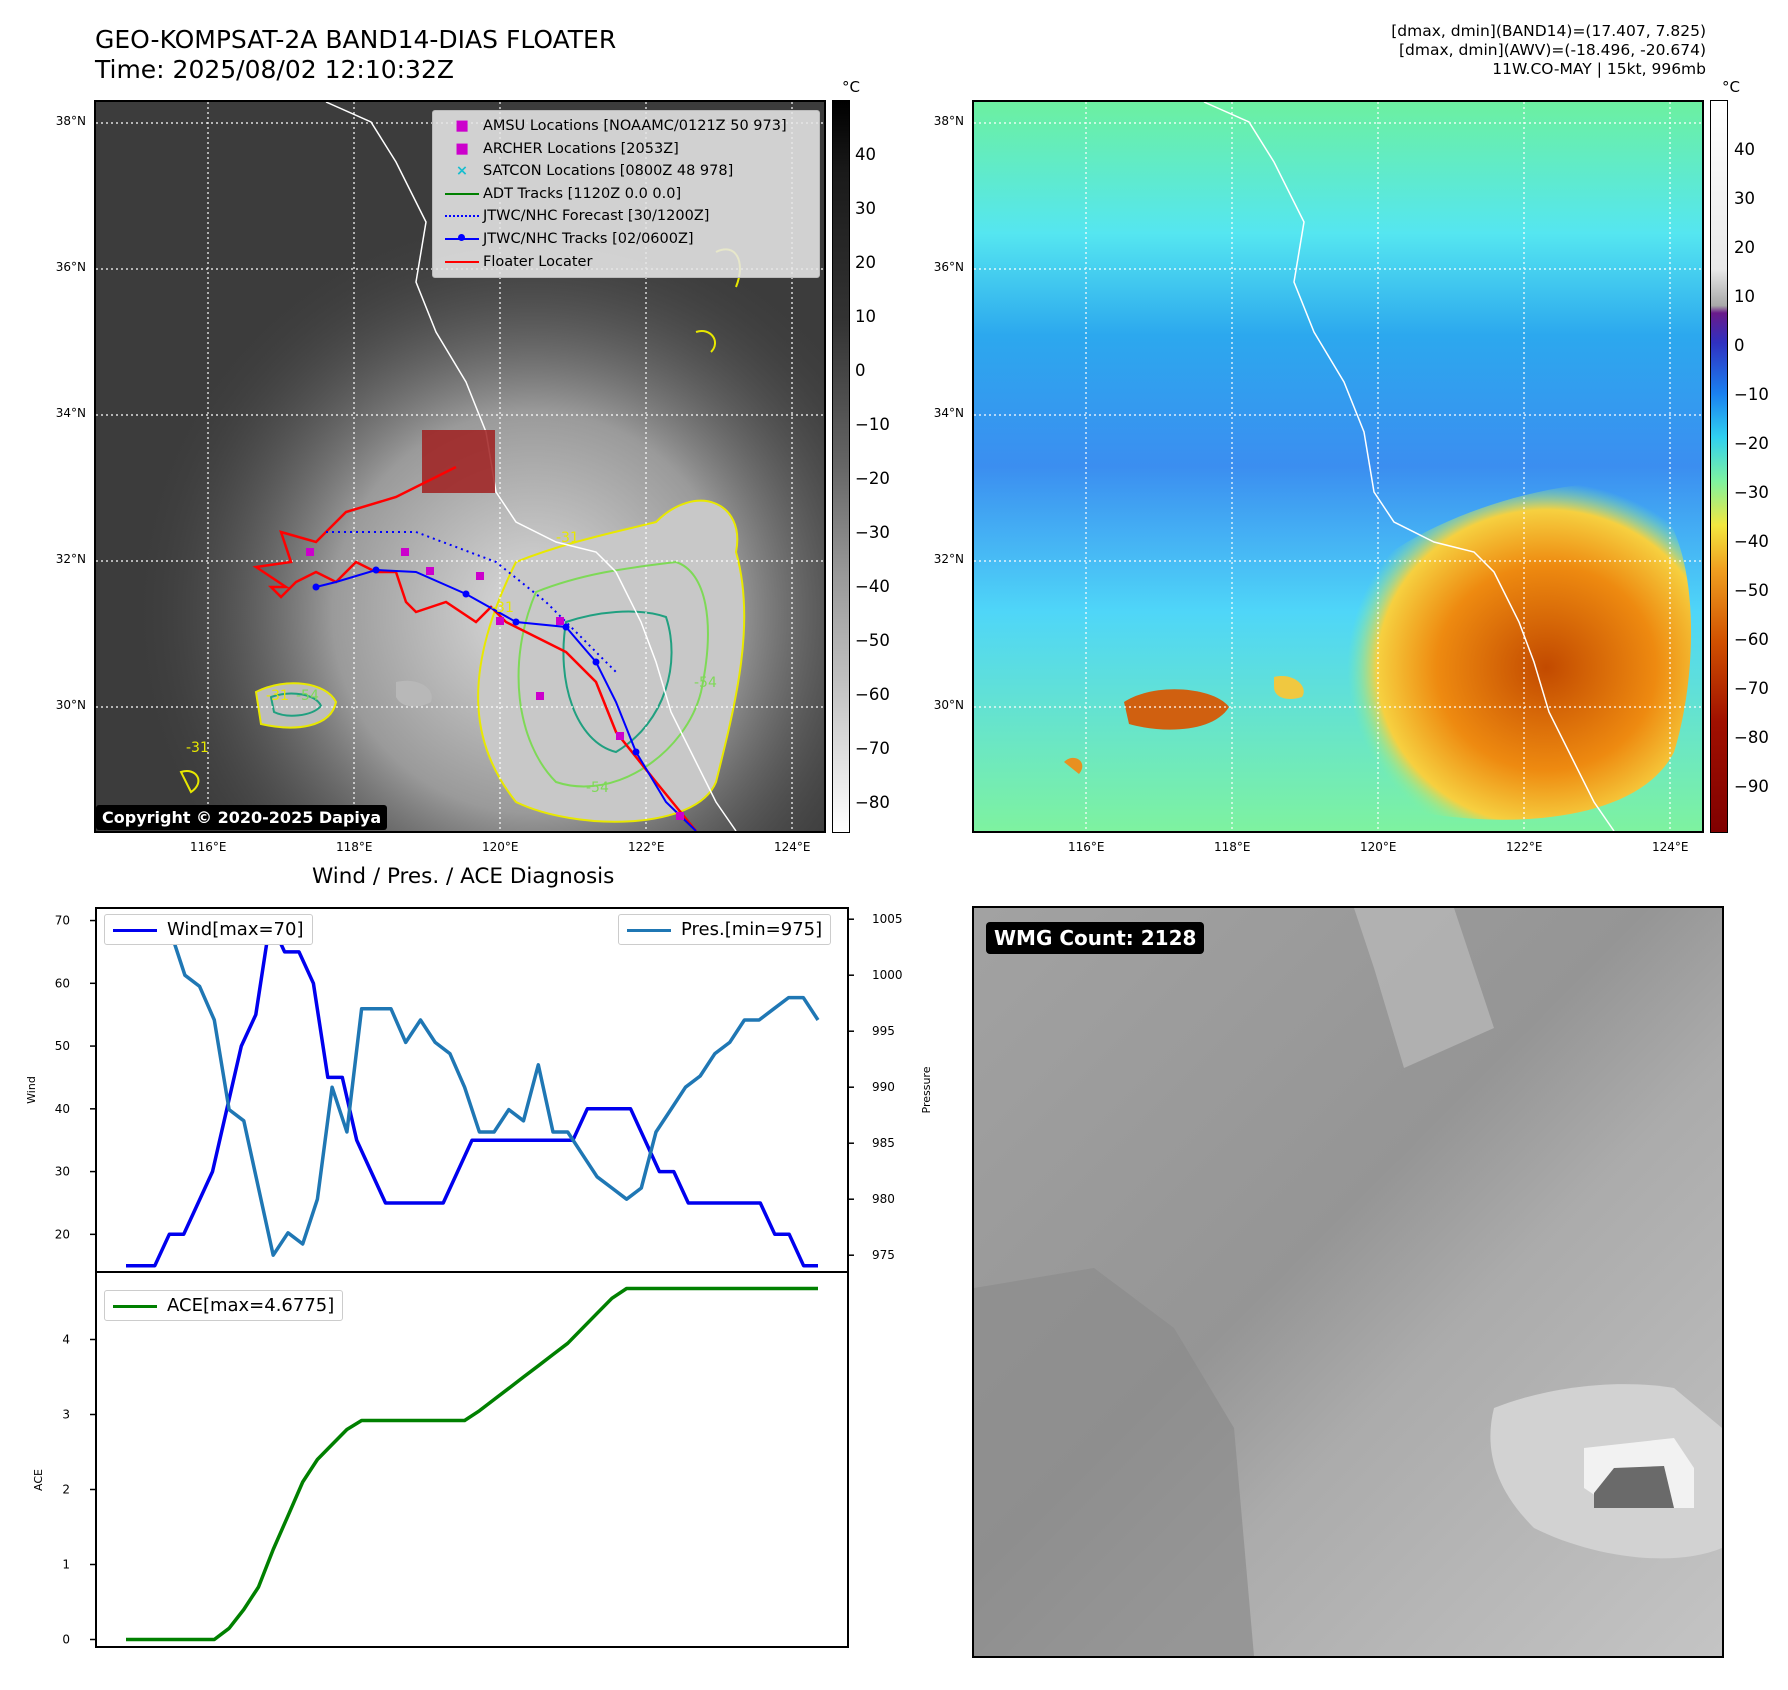 This screenshot has width=1788, height=1690. Describe the element at coordinates (1751, 688) in the screenshot. I see `color-tick: −70` at that location.